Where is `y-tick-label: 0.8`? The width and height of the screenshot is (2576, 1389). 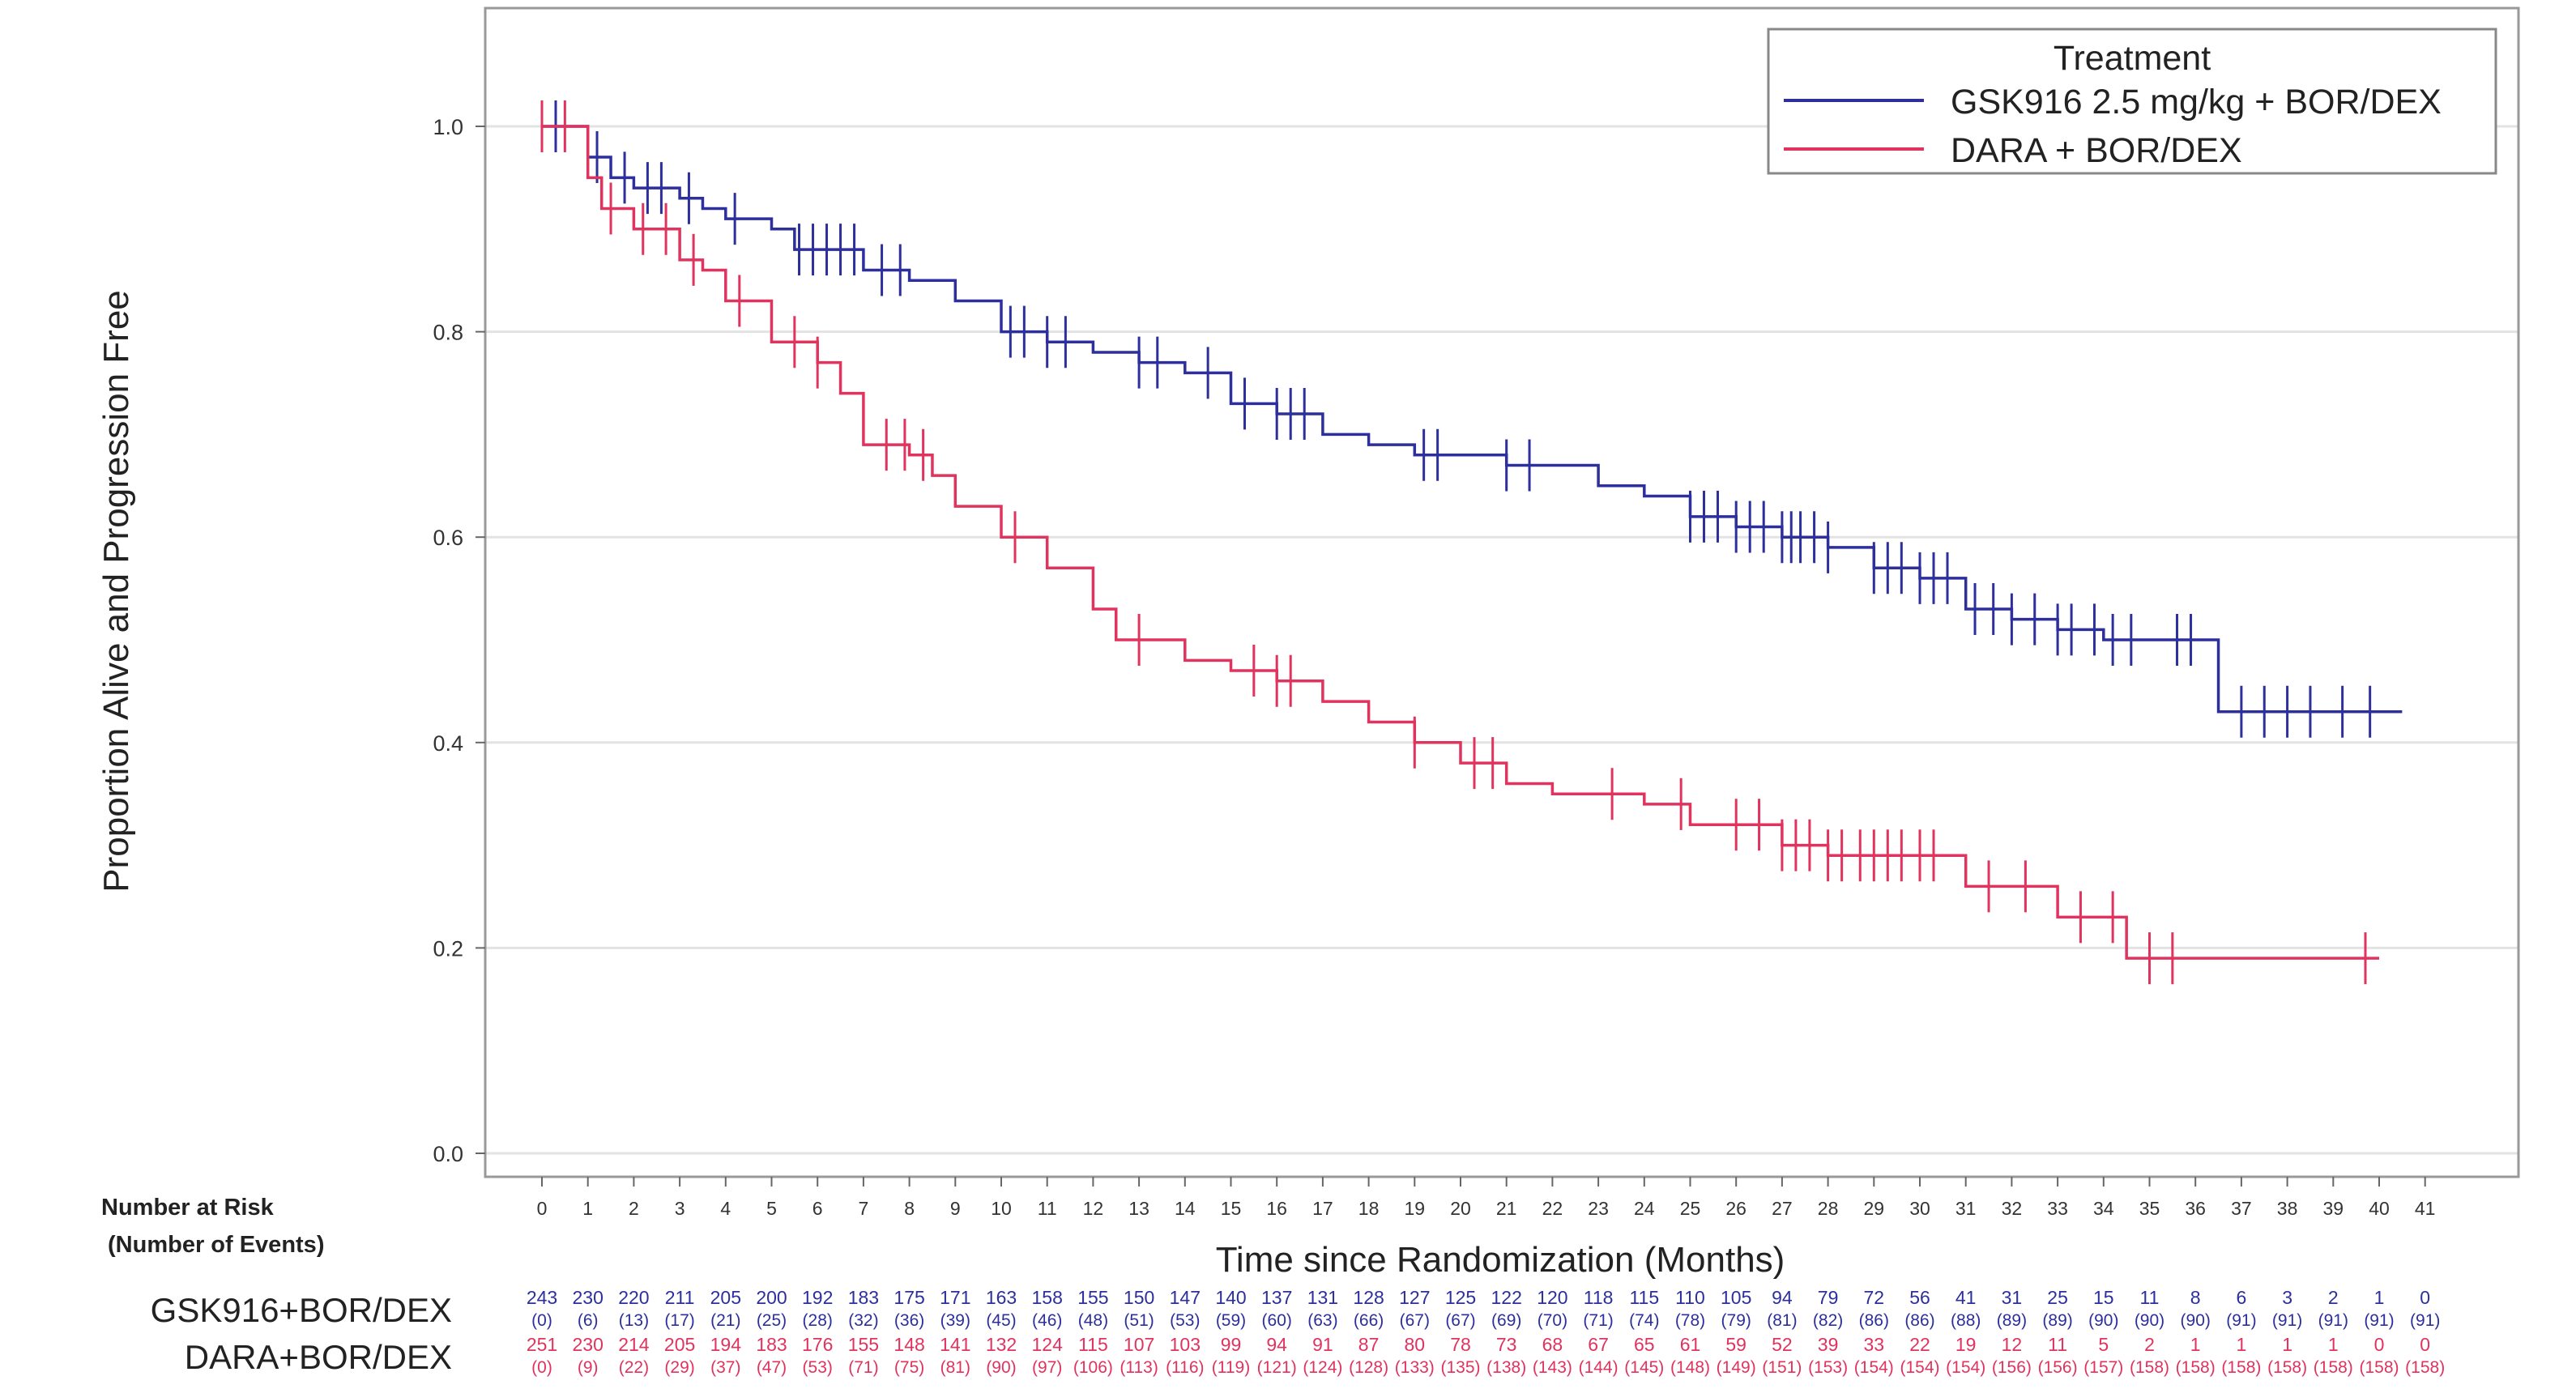 y-tick-label: 0.8 is located at coordinates (448, 333).